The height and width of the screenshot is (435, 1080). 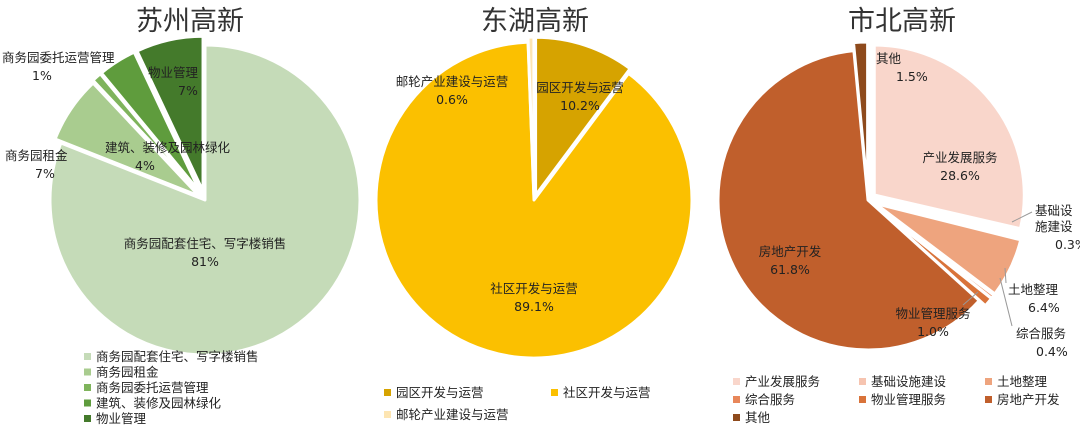 What do you see at coordinates (1042, 342) in the screenshot?
I see `chart-3-data-label-4: 综合服务 0.4%` at bounding box center [1042, 342].